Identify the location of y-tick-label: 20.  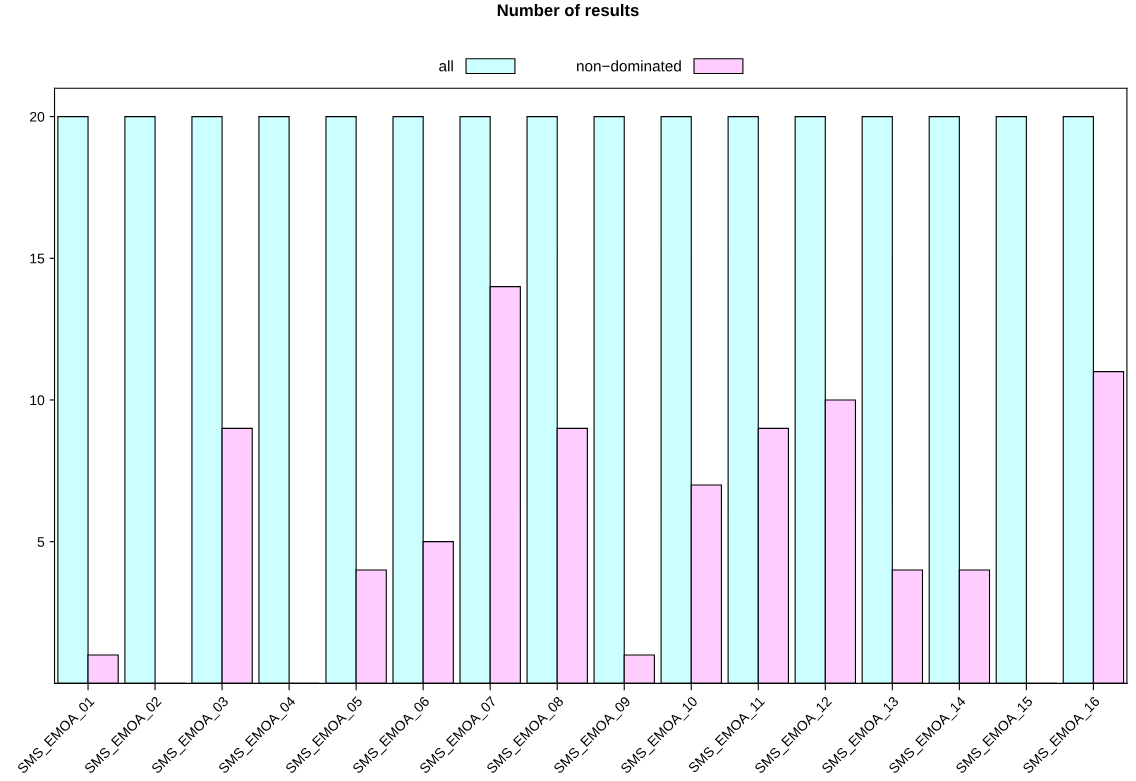
(37, 116).